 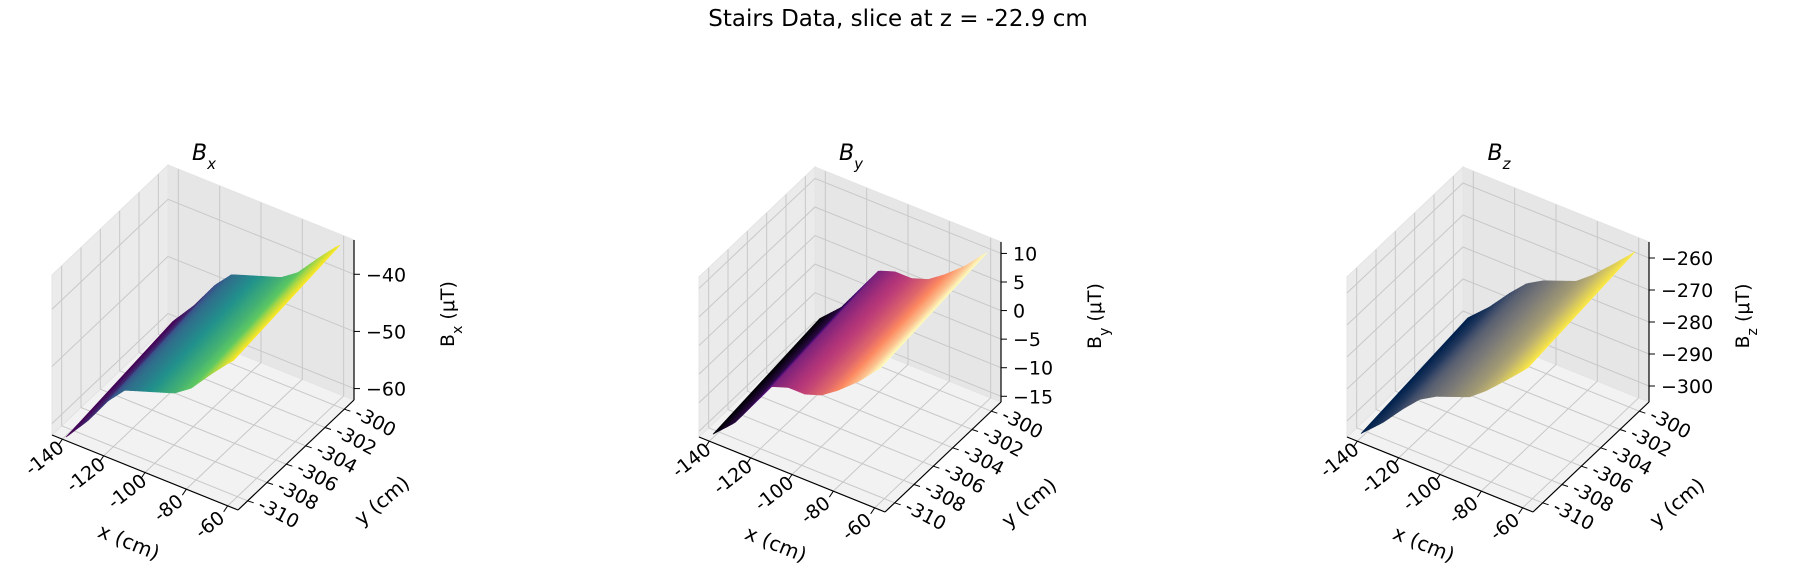 I want to click on z-tick-label: −40, so click(x=386, y=275).